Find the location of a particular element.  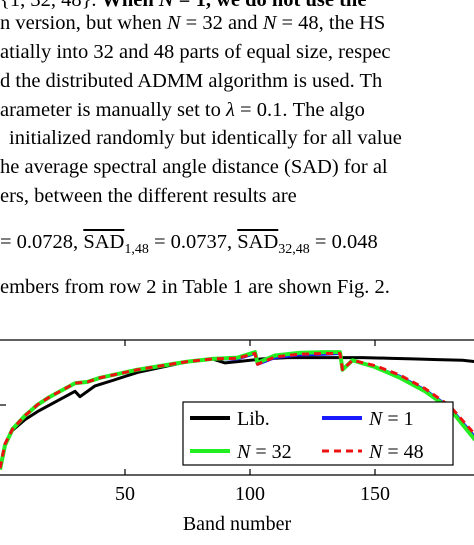

legend-box is located at coordinates (318, 433).